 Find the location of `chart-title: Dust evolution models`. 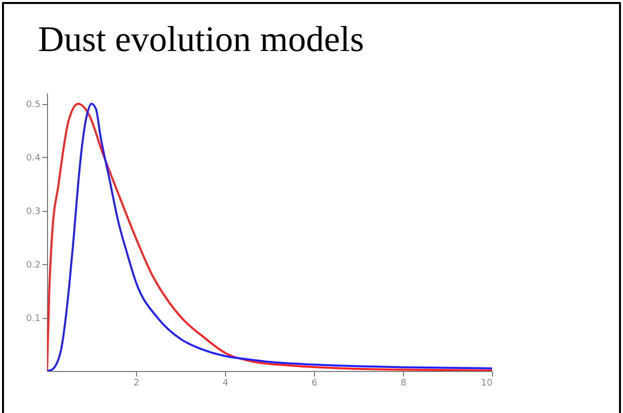

chart-title: Dust evolution models is located at coordinates (201, 39).